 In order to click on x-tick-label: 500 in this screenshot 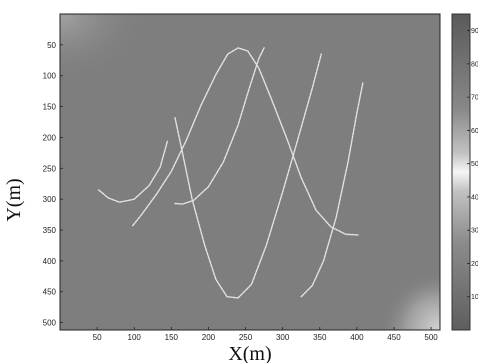, I will do `click(431, 337)`.